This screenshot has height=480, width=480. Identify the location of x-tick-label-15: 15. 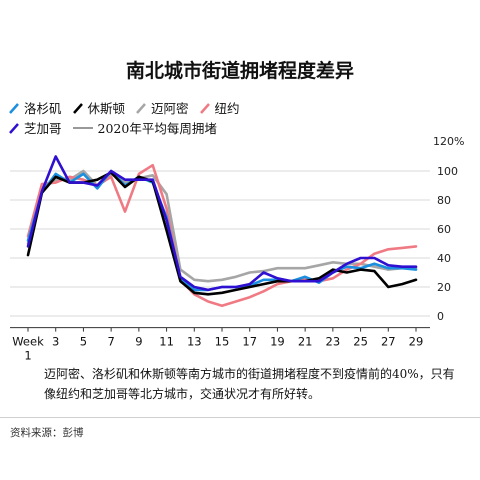
(222, 342).